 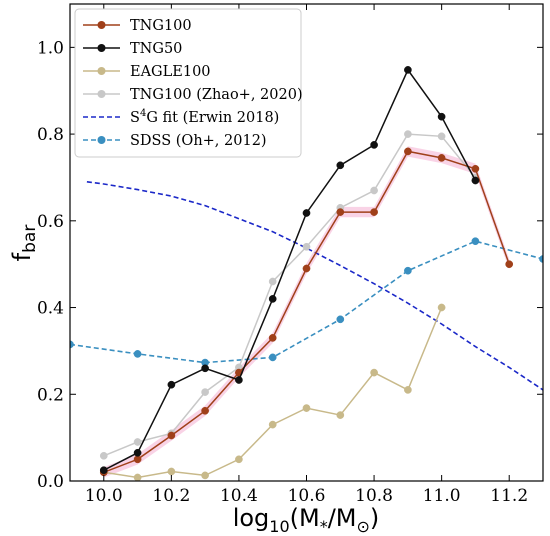 I want to click on x-tick-label: 10.6, so click(x=307, y=496).